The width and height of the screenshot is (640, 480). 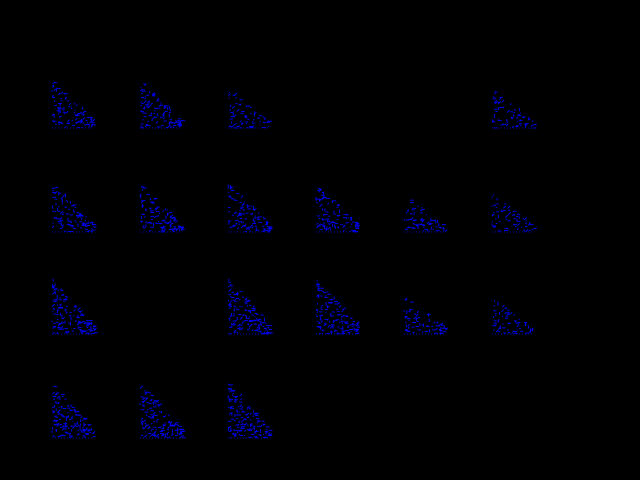 I want to click on scatter-panel-r0-c1, so click(x=163, y=106).